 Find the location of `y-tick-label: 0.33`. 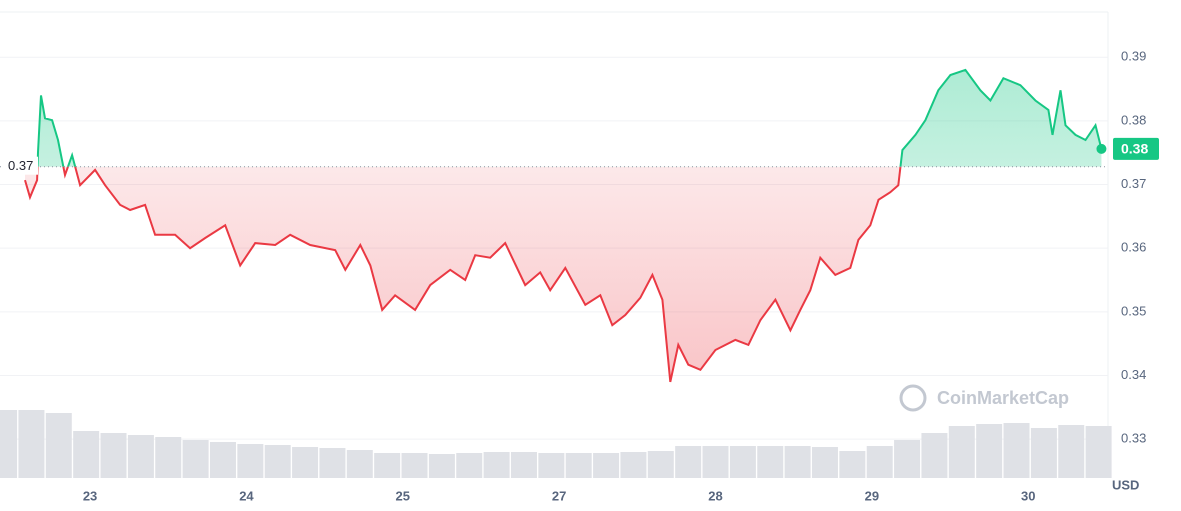

y-tick-label: 0.33 is located at coordinates (1133, 438).